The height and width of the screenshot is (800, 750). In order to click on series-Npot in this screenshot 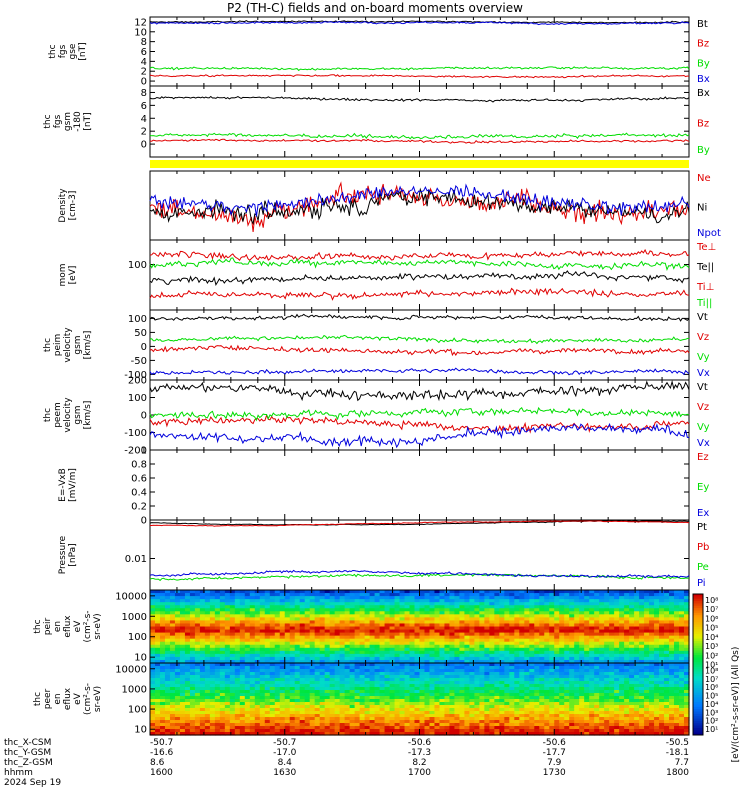, I will do `click(419, 200)`.